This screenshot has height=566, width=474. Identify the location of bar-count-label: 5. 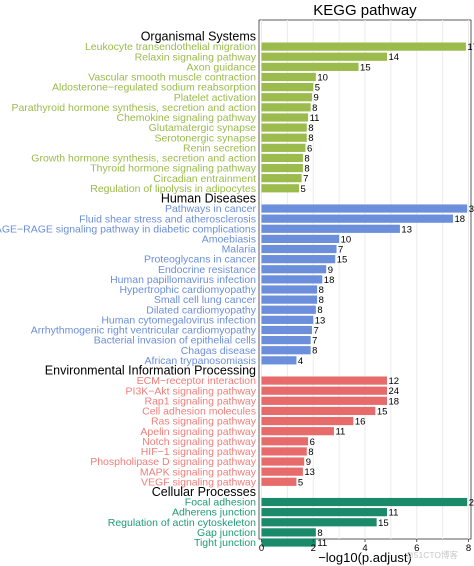
(300, 482).